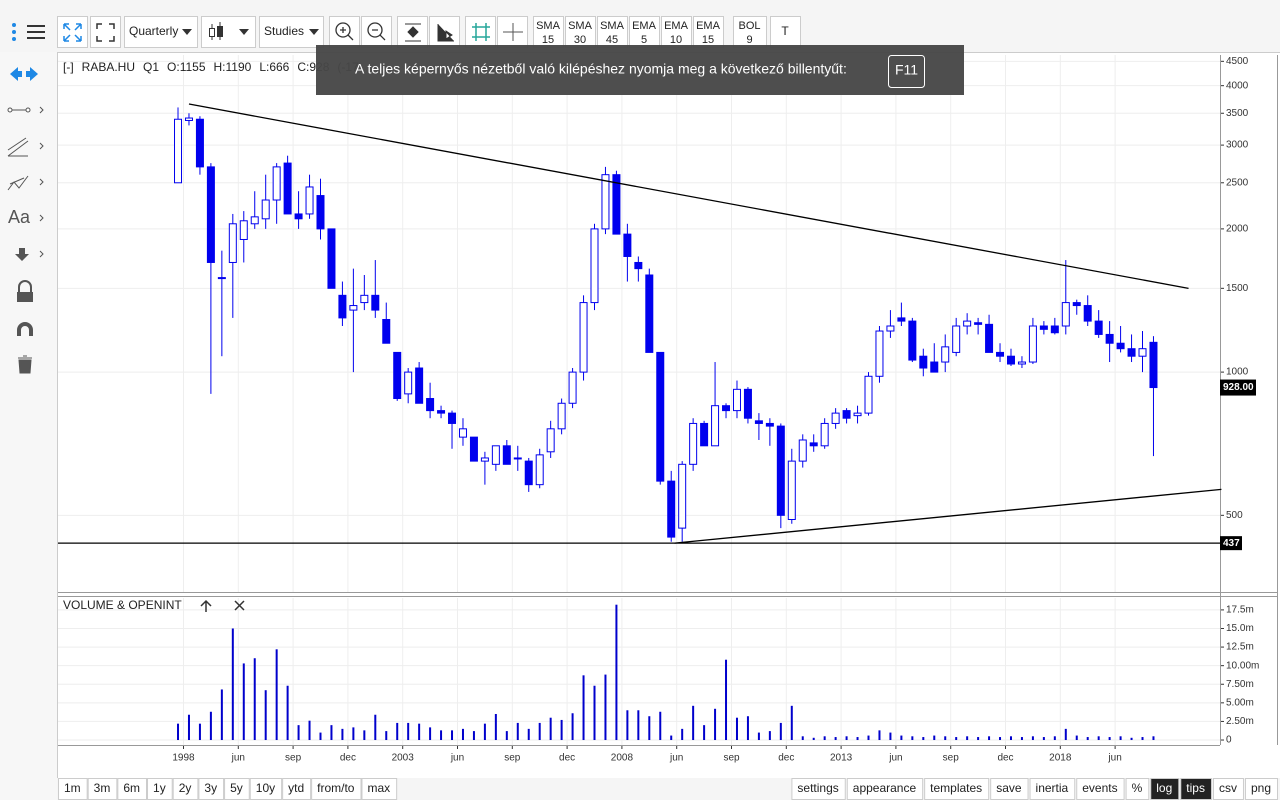 This screenshot has height=800, width=1280. I want to click on text-button, so click(785, 32).